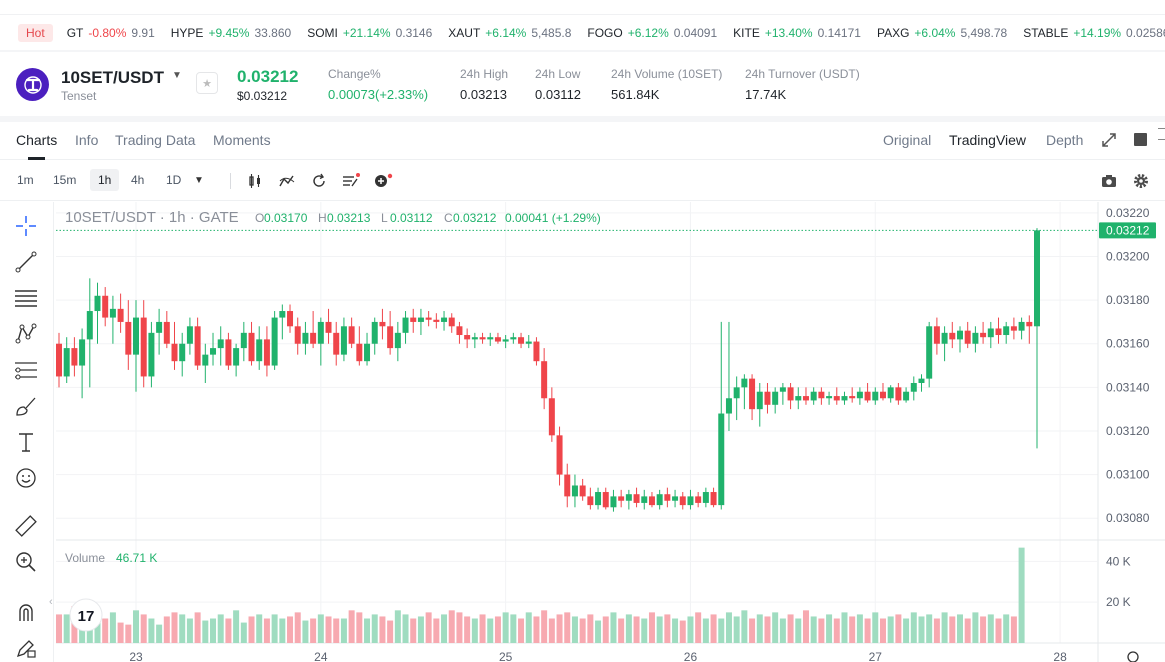  What do you see at coordinates (1128, 344) in the screenshot?
I see `price-tick-label: 0.03160` at bounding box center [1128, 344].